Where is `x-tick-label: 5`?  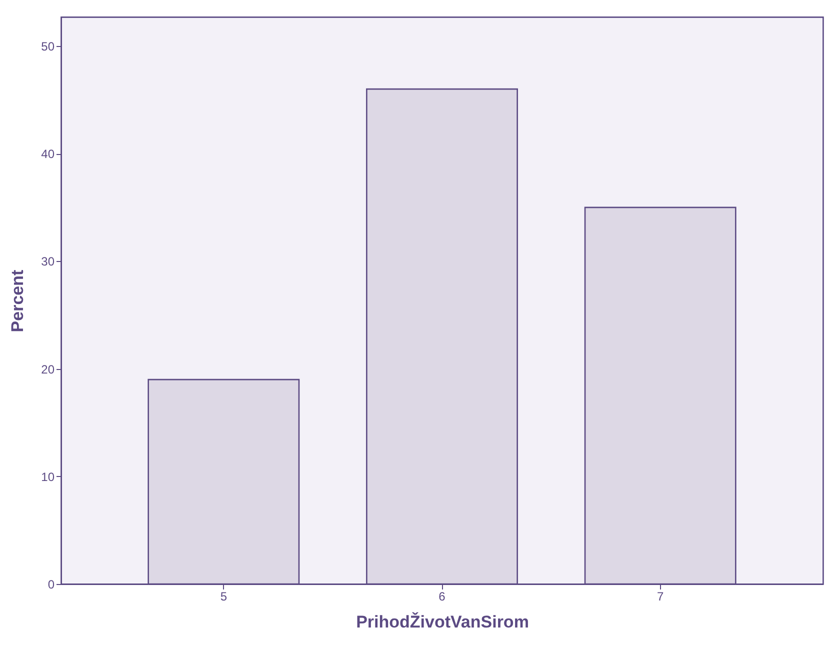 x-tick-label: 5 is located at coordinates (224, 597).